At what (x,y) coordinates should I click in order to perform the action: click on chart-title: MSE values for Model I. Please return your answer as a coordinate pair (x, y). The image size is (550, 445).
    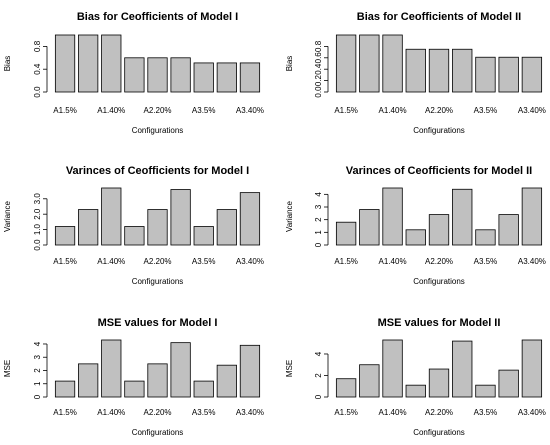
    Looking at the image, I should click on (158, 323).